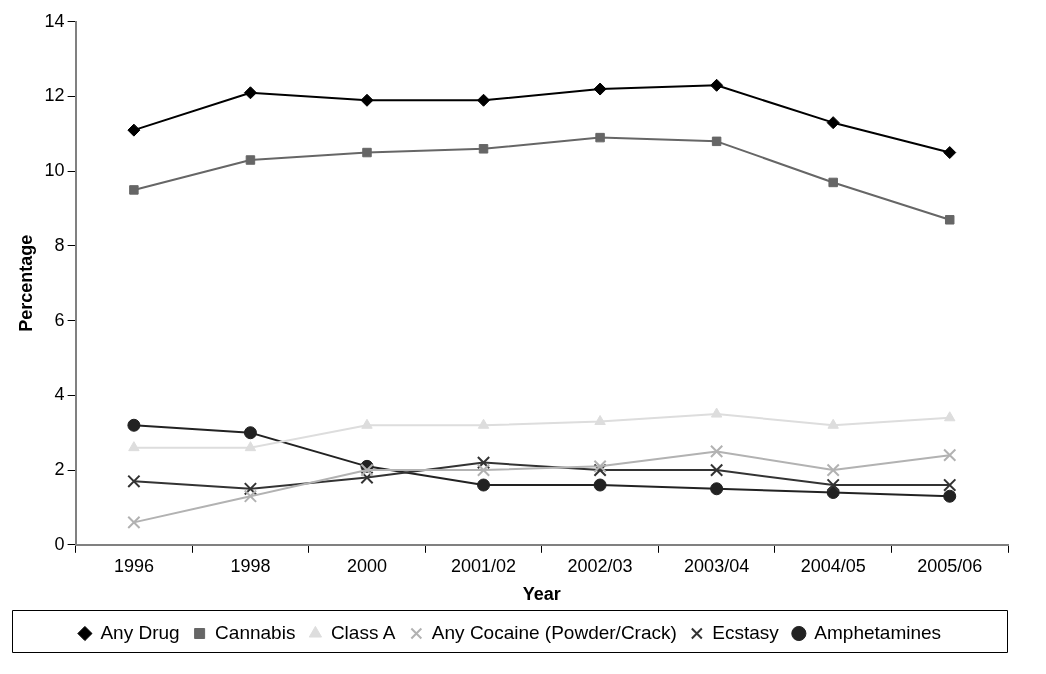 The width and height of the screenshot is (1046, 674). I want to click on x-tick-label: 1998, so click(250, 565).